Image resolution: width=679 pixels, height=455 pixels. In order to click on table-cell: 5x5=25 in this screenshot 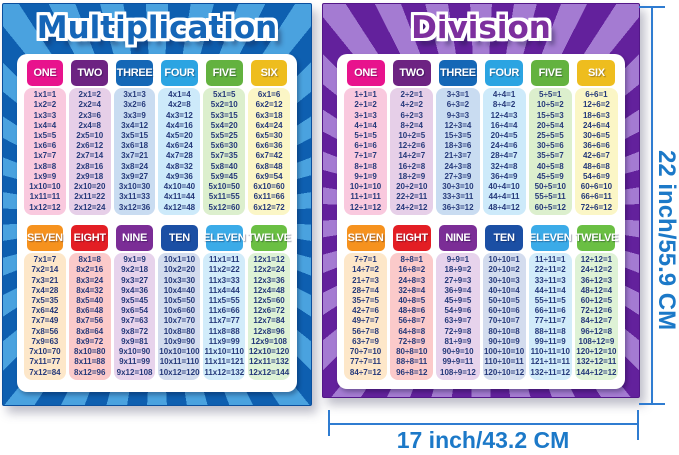, I will do `click(224, 135)`.